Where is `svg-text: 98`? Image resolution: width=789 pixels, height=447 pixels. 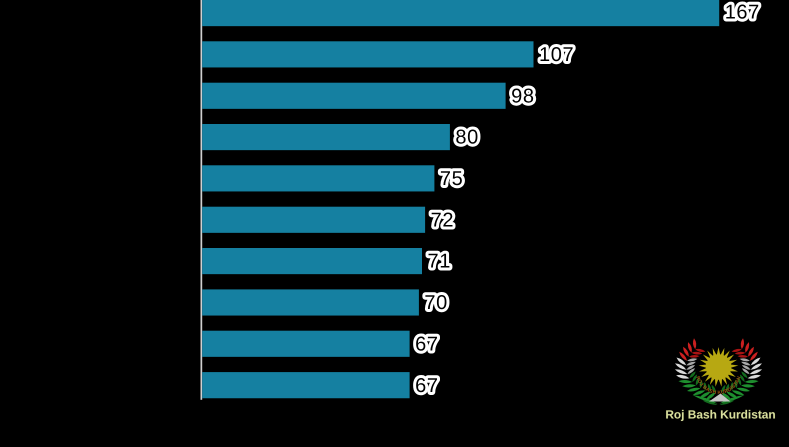
svg-text: 98 is located at coordinates (522, 96).